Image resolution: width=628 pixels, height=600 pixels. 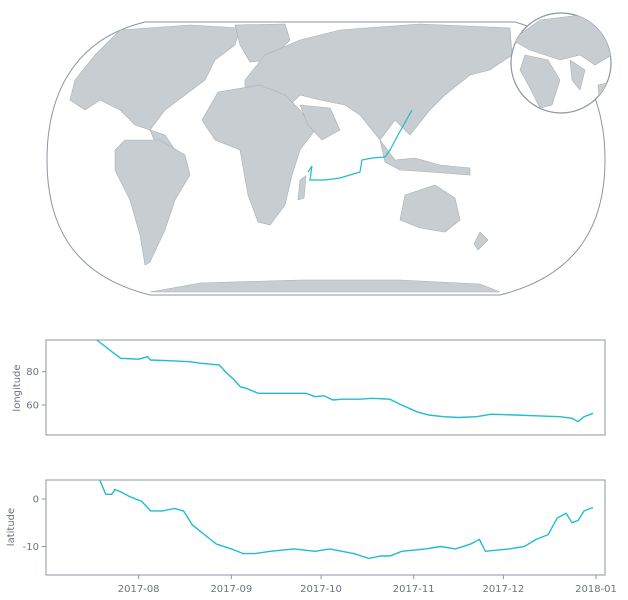 I want to click on xtick-label: 2017-08, so click(x=139, y=589).